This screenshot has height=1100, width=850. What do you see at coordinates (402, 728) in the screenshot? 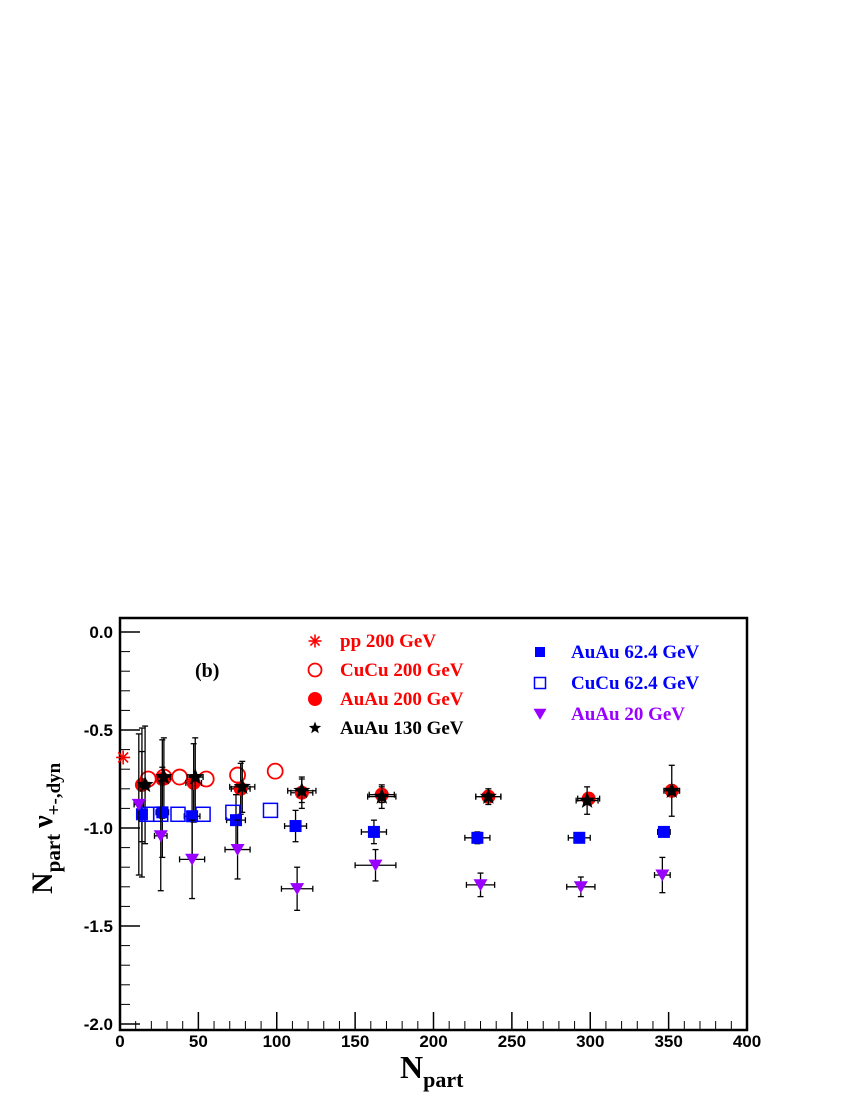
I see `legend-label: AuAu 130 GeV` at bounding box center [402, 728].